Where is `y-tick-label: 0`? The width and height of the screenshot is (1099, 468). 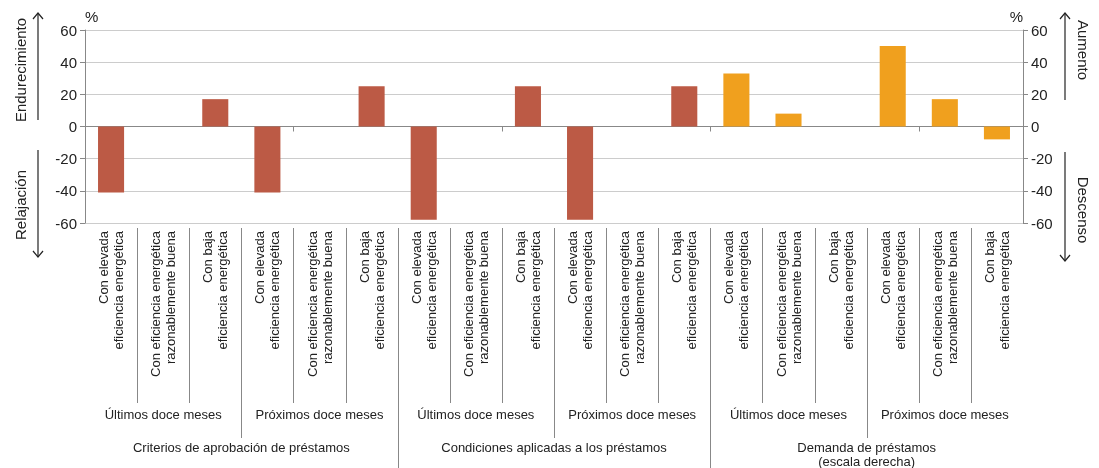 y-tick-label: 0 is located at coordinates (72, 126).